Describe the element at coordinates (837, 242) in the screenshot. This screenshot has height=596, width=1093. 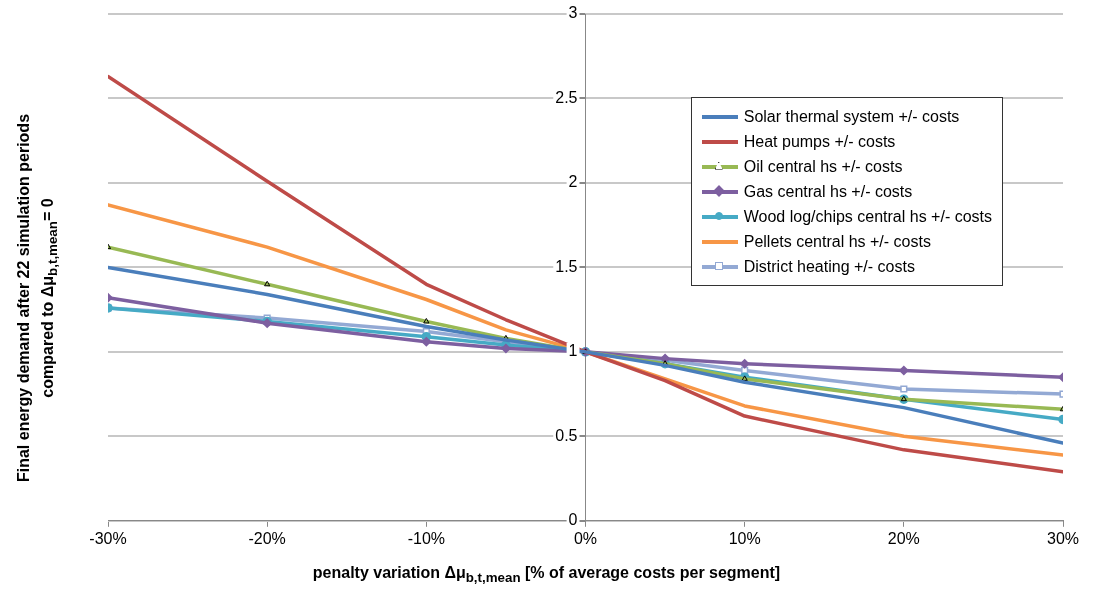
I see `legend-label: Pellets central hs +/- costs` at that location.